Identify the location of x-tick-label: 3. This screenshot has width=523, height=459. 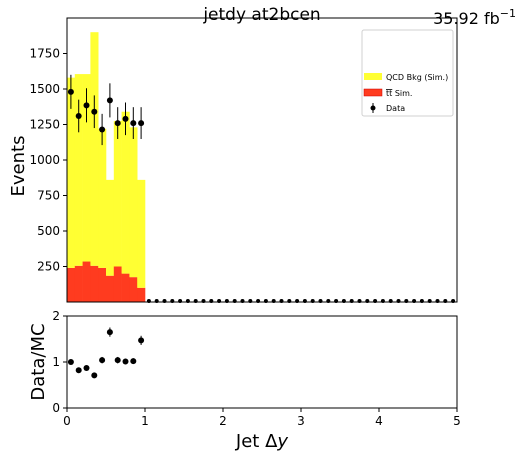
(301, 421).